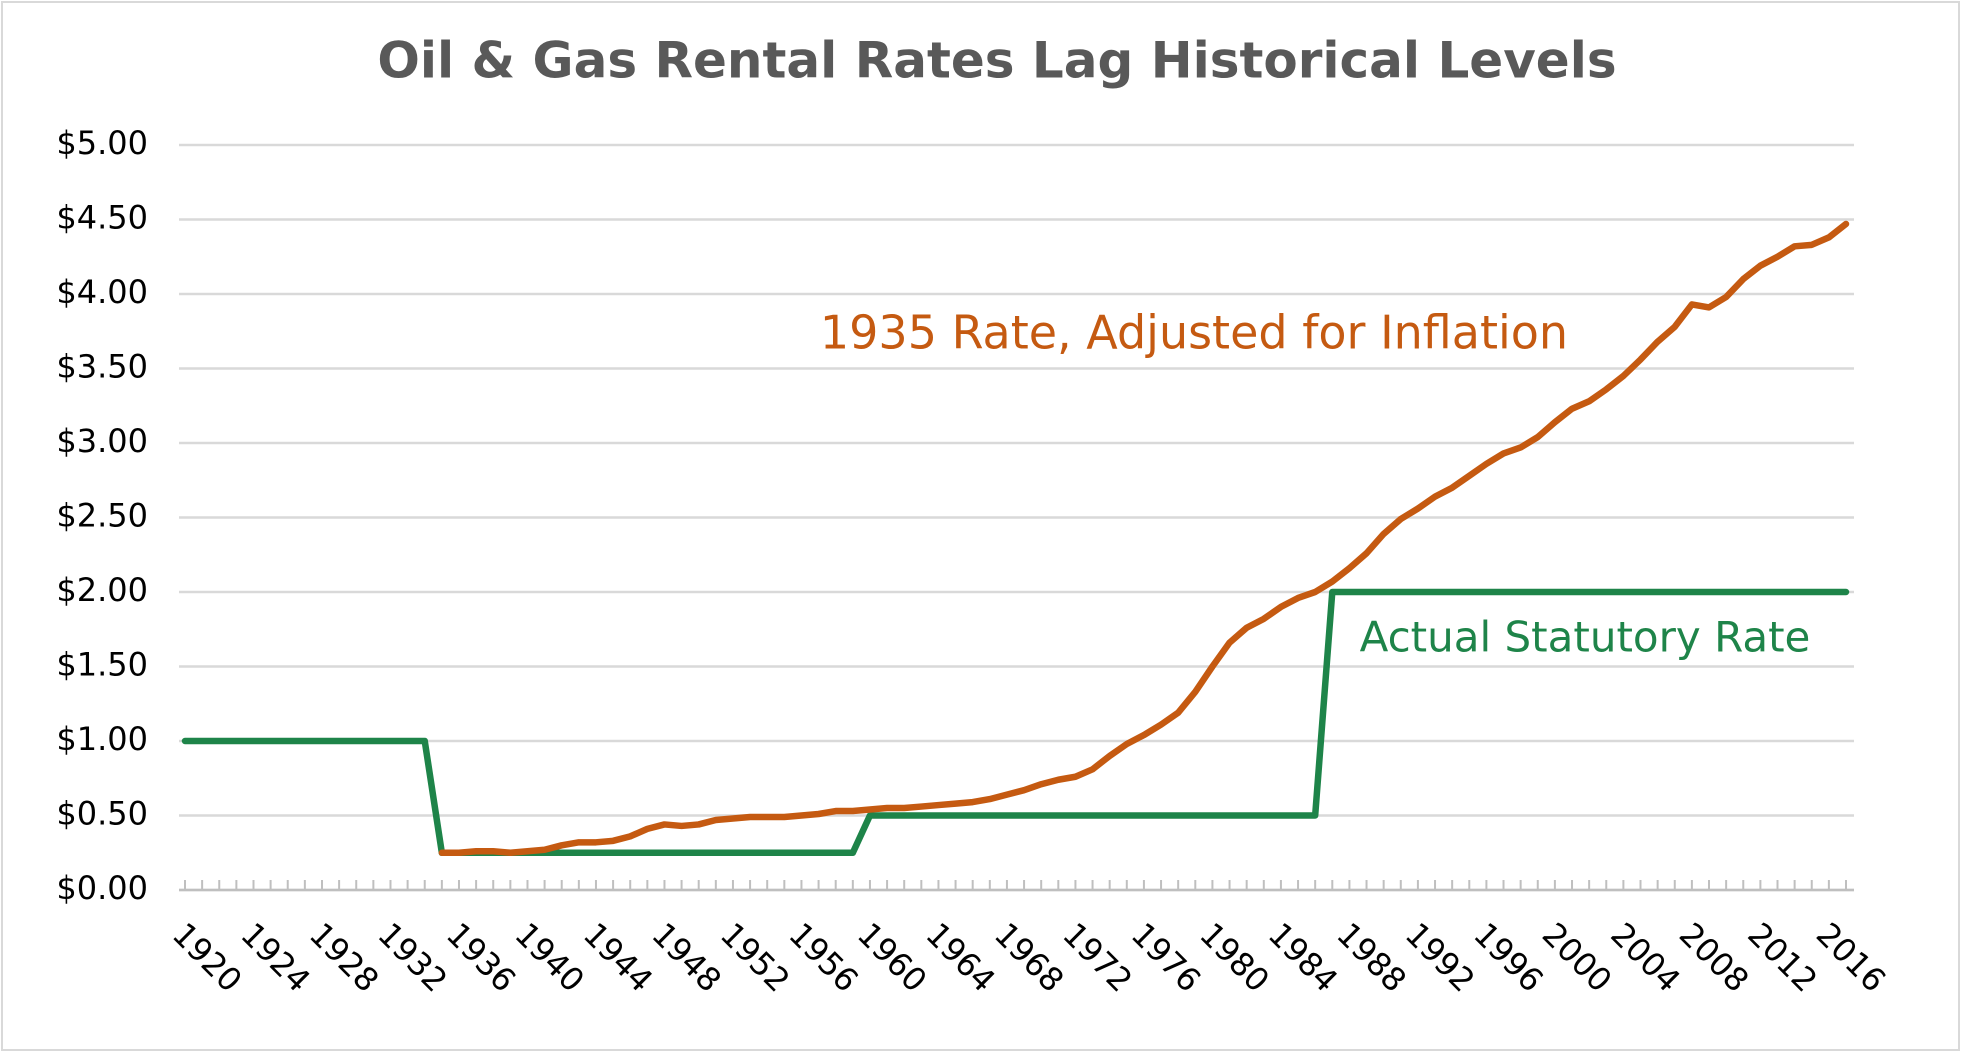 The image size is (1961, 1055). Describe the element at coordinates (102, 516) in the screenshot. I see `y-tick-label: $2.50` at that location.